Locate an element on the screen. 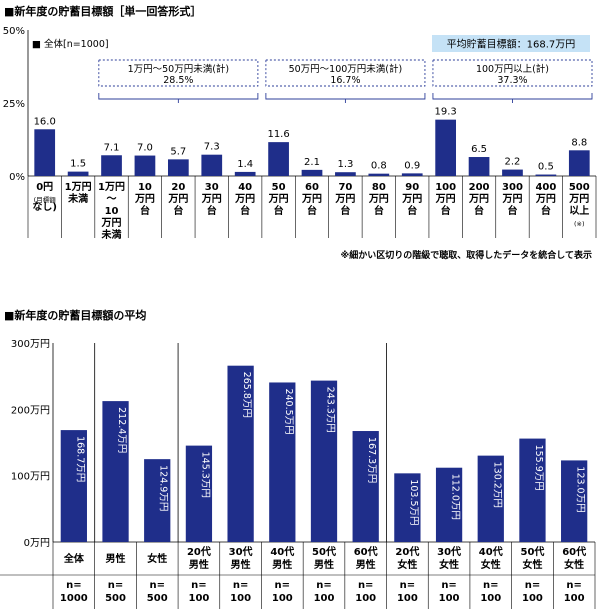 The width and height of the screenshot is (600, 612). chart1-category-label: 未満 is located at coordinates (77, 198).